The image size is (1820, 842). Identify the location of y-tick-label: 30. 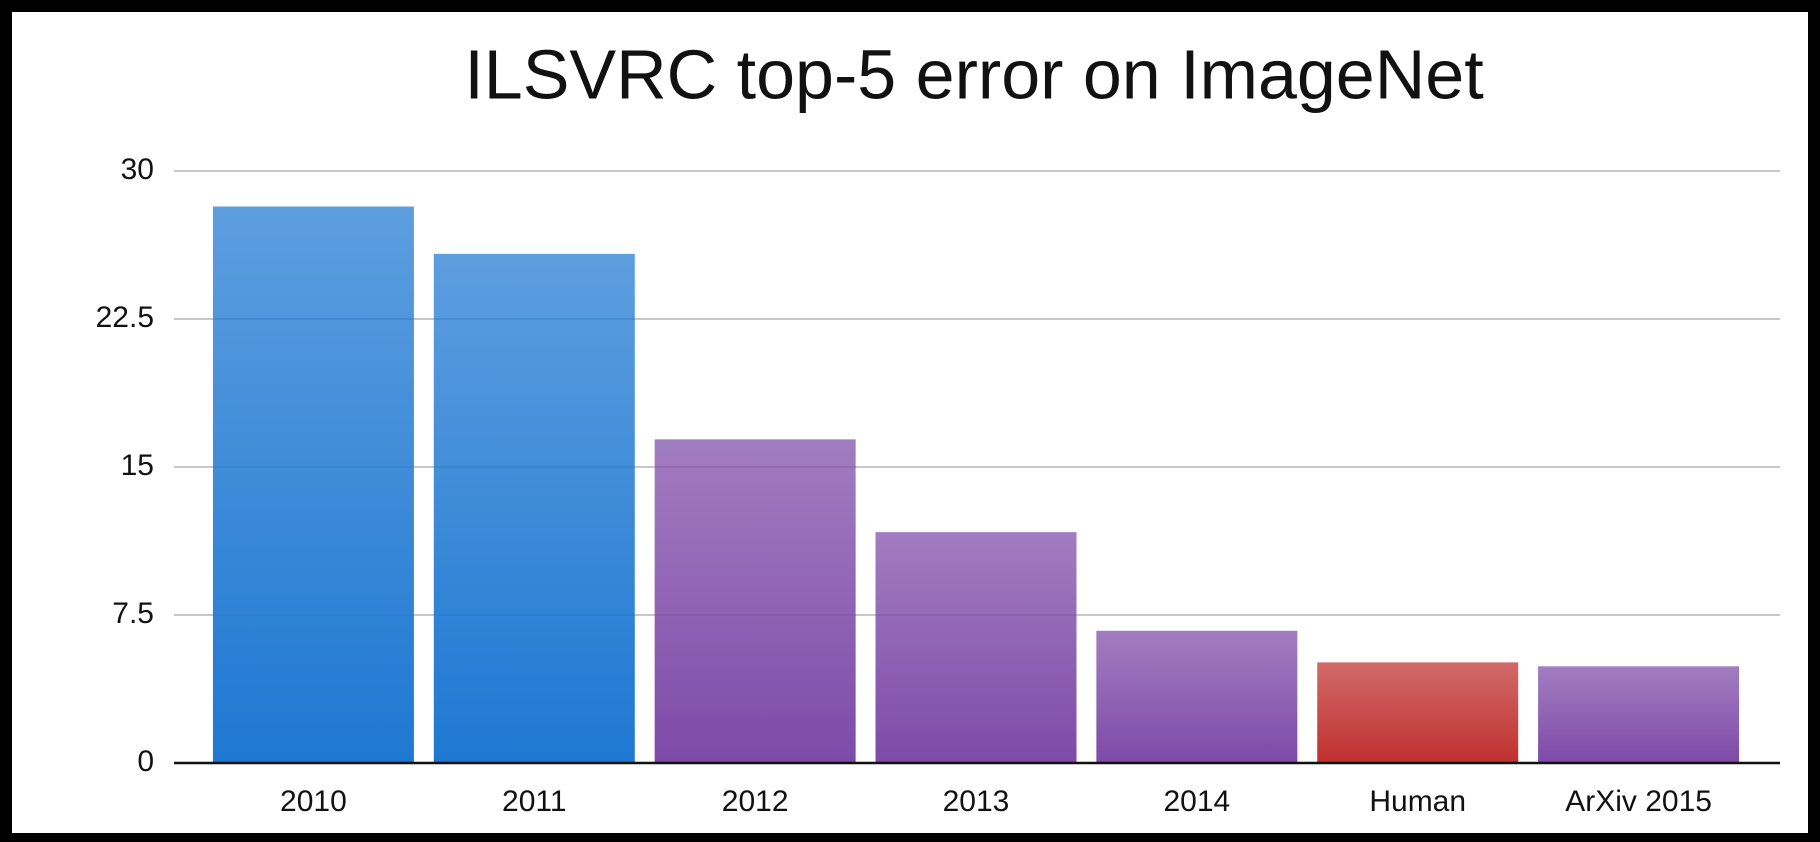
(137, 169).